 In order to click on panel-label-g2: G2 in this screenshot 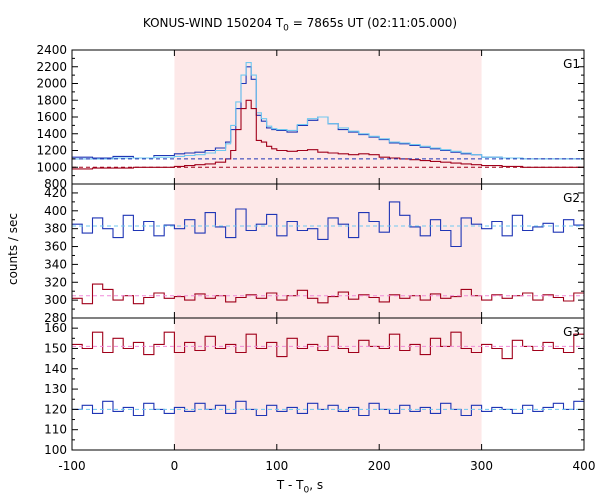, I will do `click(571, 198)`.